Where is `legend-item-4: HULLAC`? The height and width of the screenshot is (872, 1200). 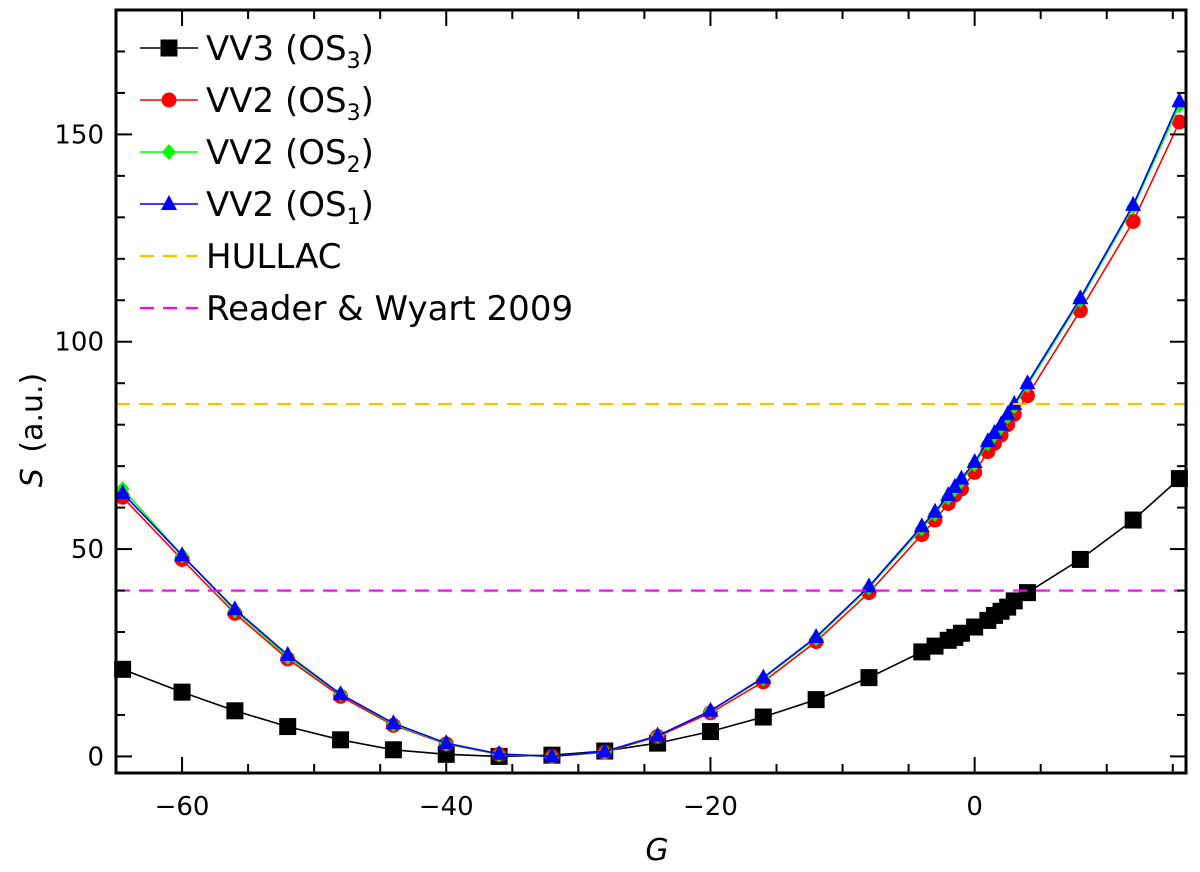 legend-item-4: HULLAC is located at coordinates (241, 257).